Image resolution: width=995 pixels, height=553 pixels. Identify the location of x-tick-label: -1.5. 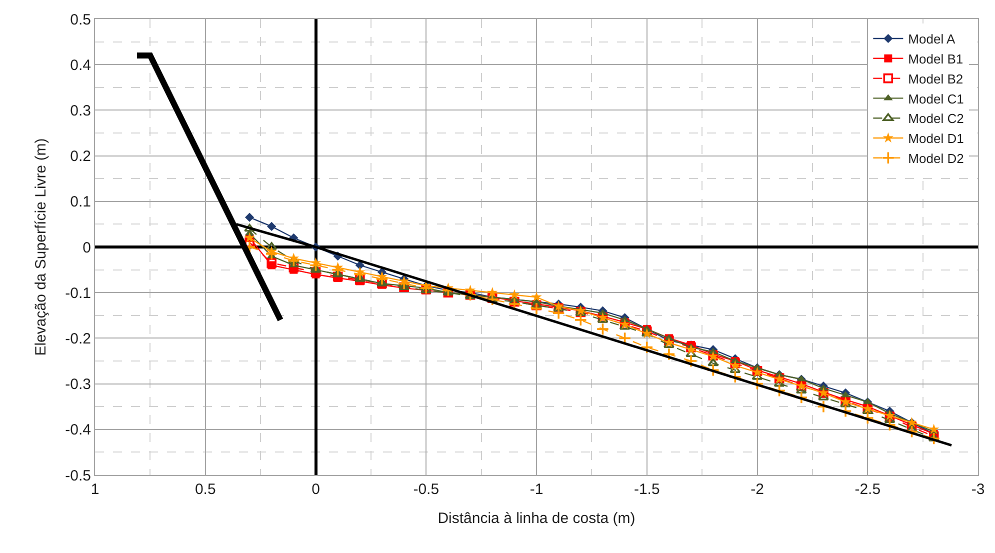
(647, 489).